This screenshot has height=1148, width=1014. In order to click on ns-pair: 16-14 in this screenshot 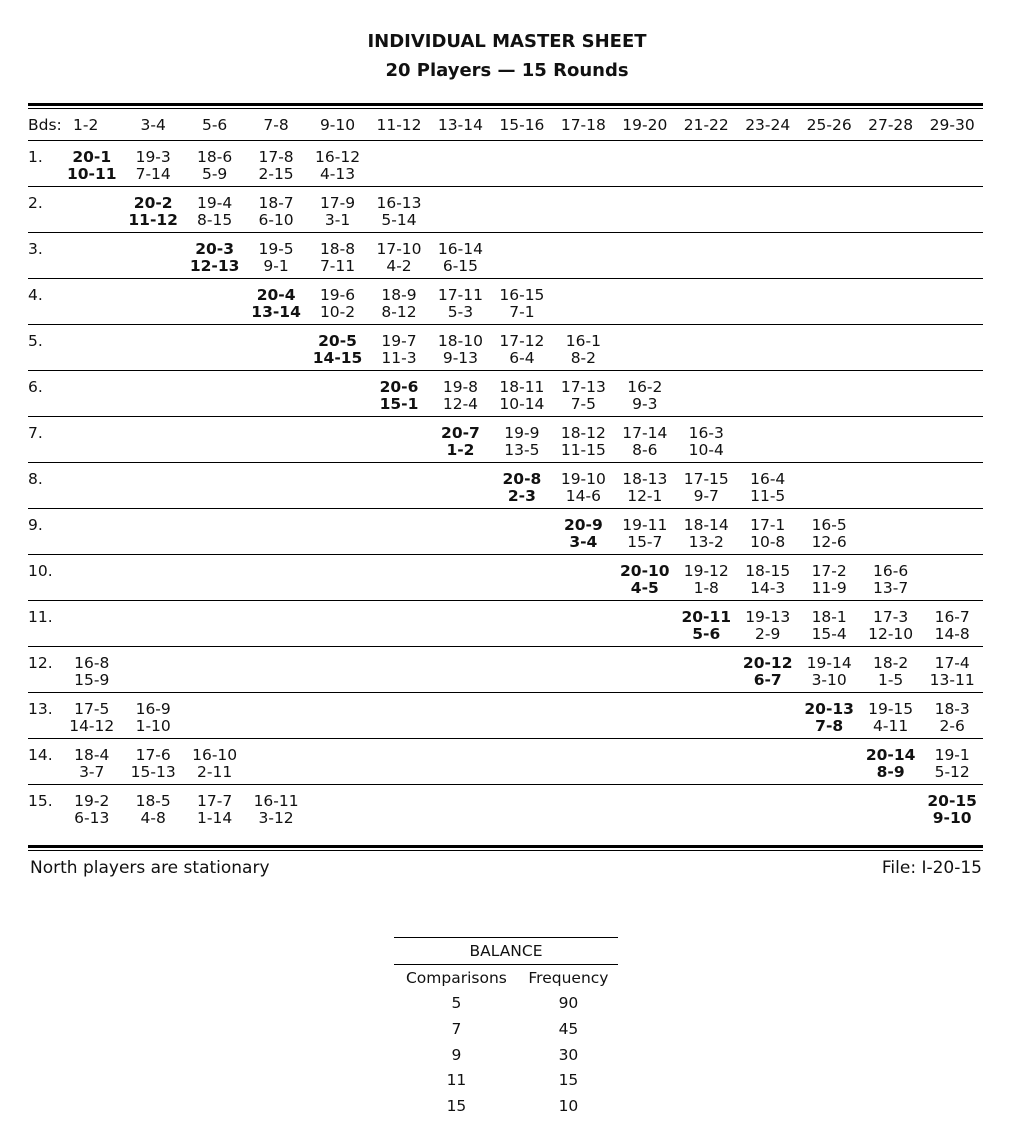, I will do `click(460, 249)`.